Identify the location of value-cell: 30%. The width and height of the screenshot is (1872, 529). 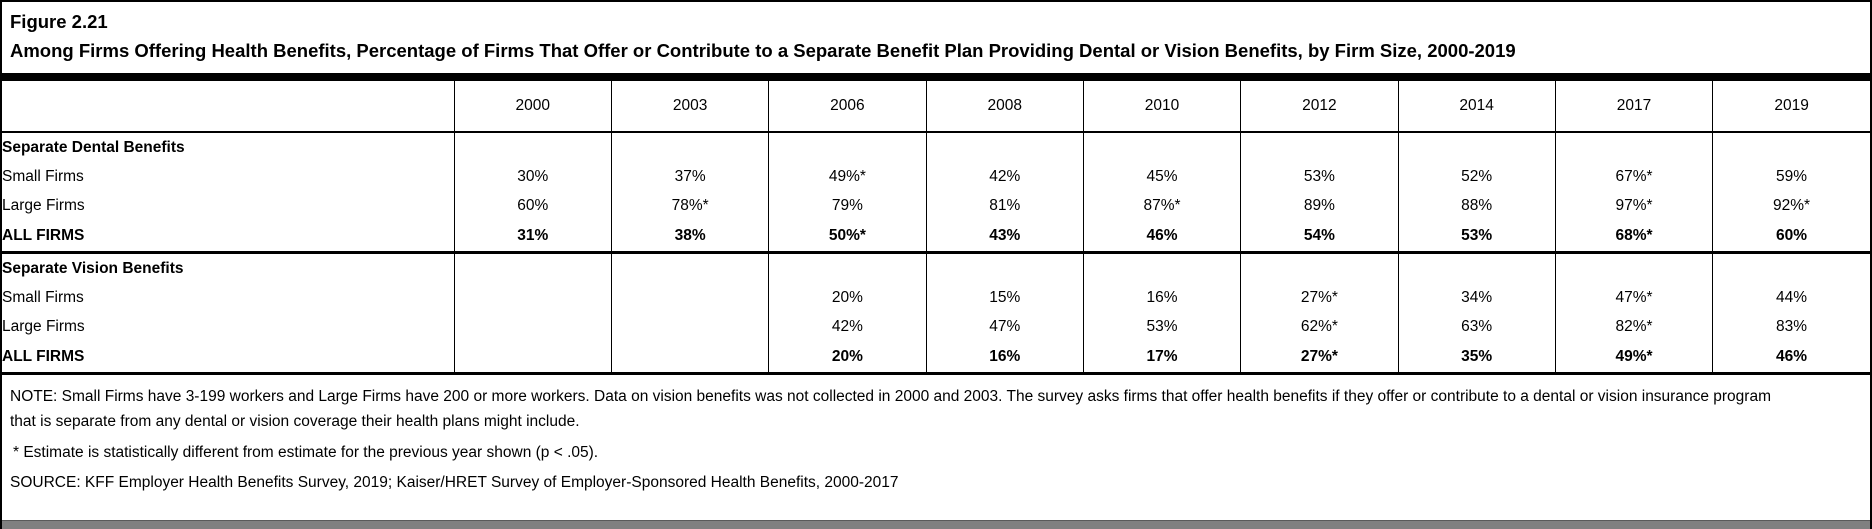
(532, 176).